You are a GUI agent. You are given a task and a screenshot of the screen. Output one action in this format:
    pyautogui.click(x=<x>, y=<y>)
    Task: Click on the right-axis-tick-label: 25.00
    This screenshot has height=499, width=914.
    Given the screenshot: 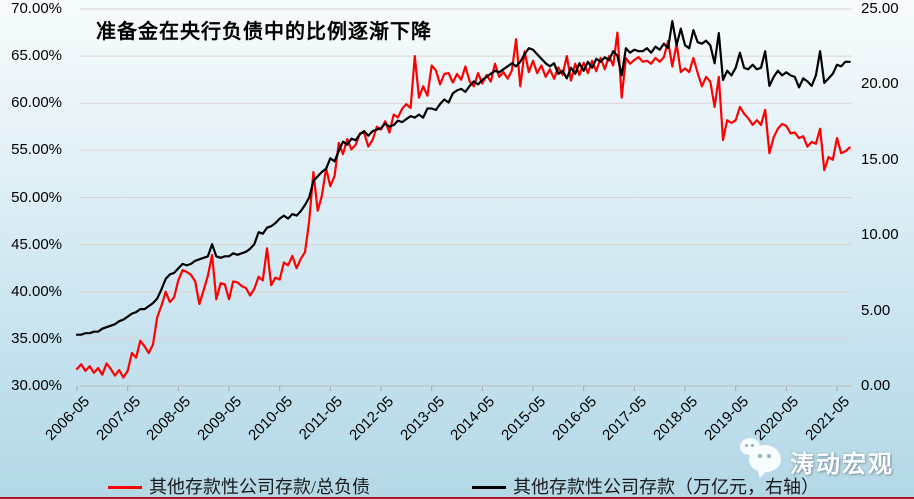 What is the action you would take?
    pyautogui.click(x=880, y=8)
    